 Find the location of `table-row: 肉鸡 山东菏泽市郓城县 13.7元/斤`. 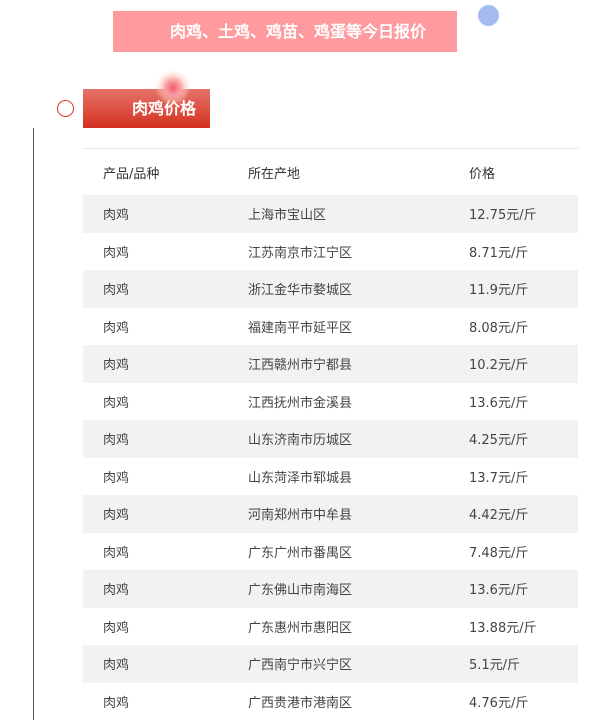

table-row: 肉鸡 山东菏泽市郓城县 13.7元/斤 is located at coordinates (330, 477).